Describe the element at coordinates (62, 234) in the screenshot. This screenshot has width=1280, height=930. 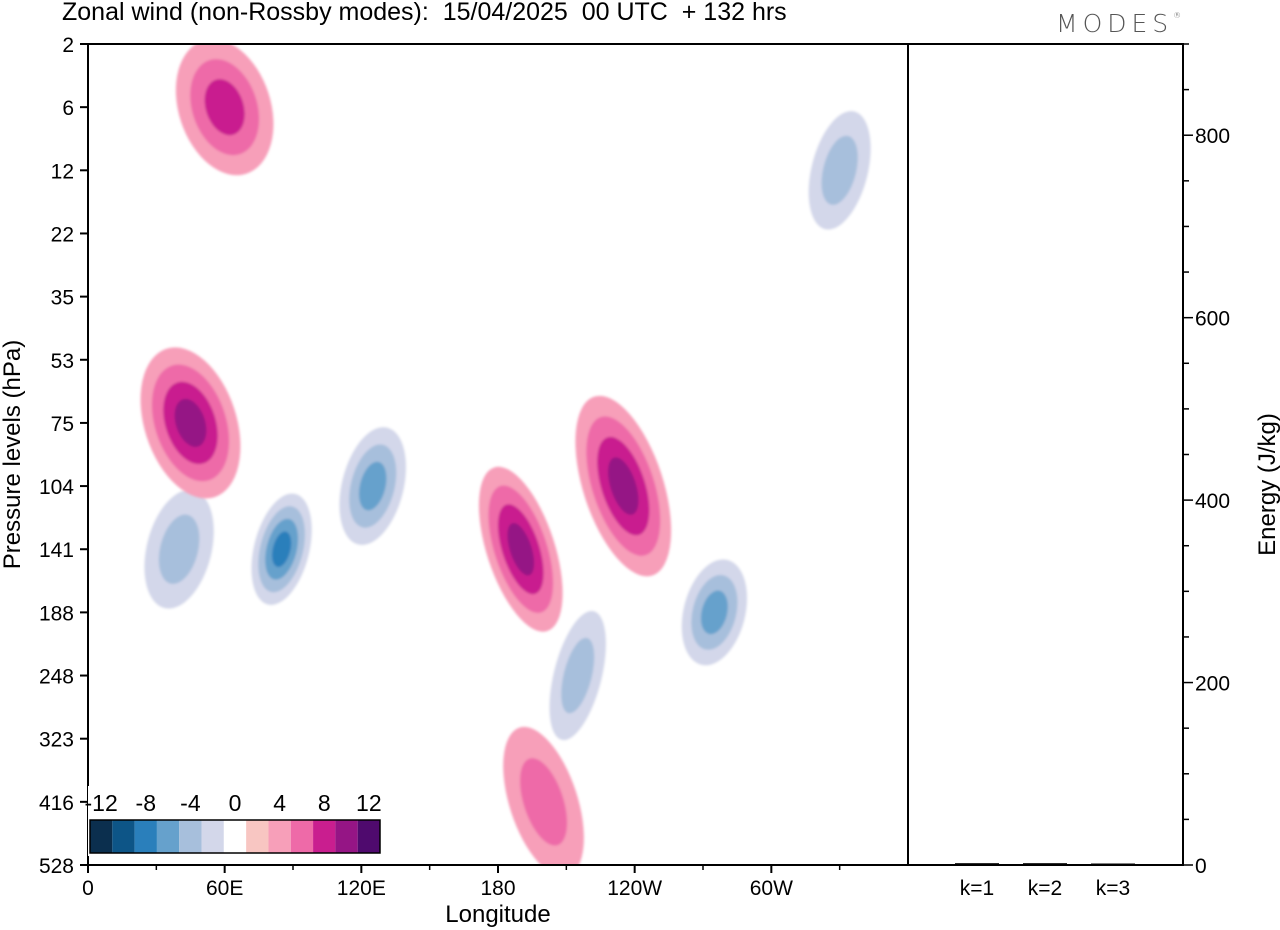
I see `y-tick-label: 22` at that location.